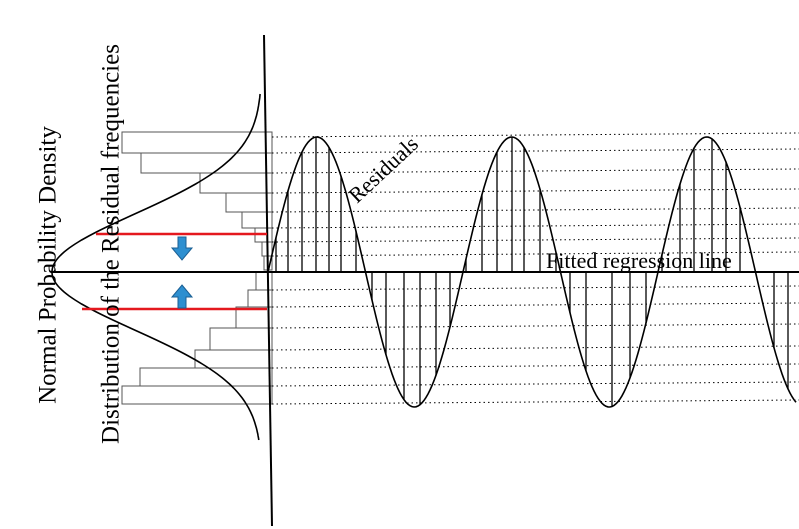  What do you see at coordinates (639, 260) in the screenshot?
I see `fitted-regression-line-label: Fitted regression line` at bounding box center [639, 260].